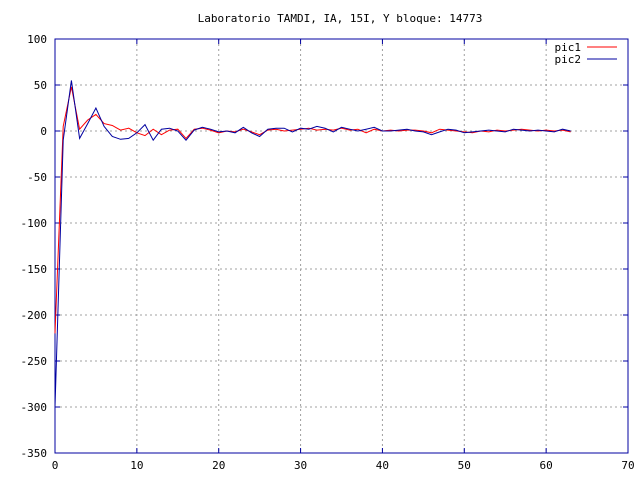  What do you see at coordinates (37, 177) in the screenshot?
I see `y-tick-label: -50` at bounding box center [37, 177].